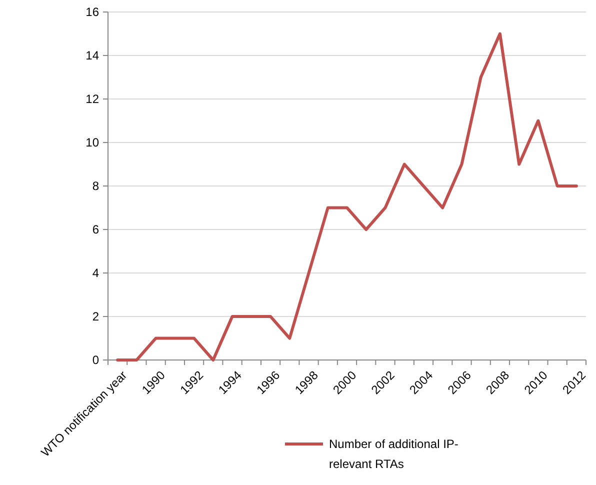  What do you see at coordinates (96, 186) in the screenshot?
I see `y-tick-label: 8` at bounding box center [96, 186].